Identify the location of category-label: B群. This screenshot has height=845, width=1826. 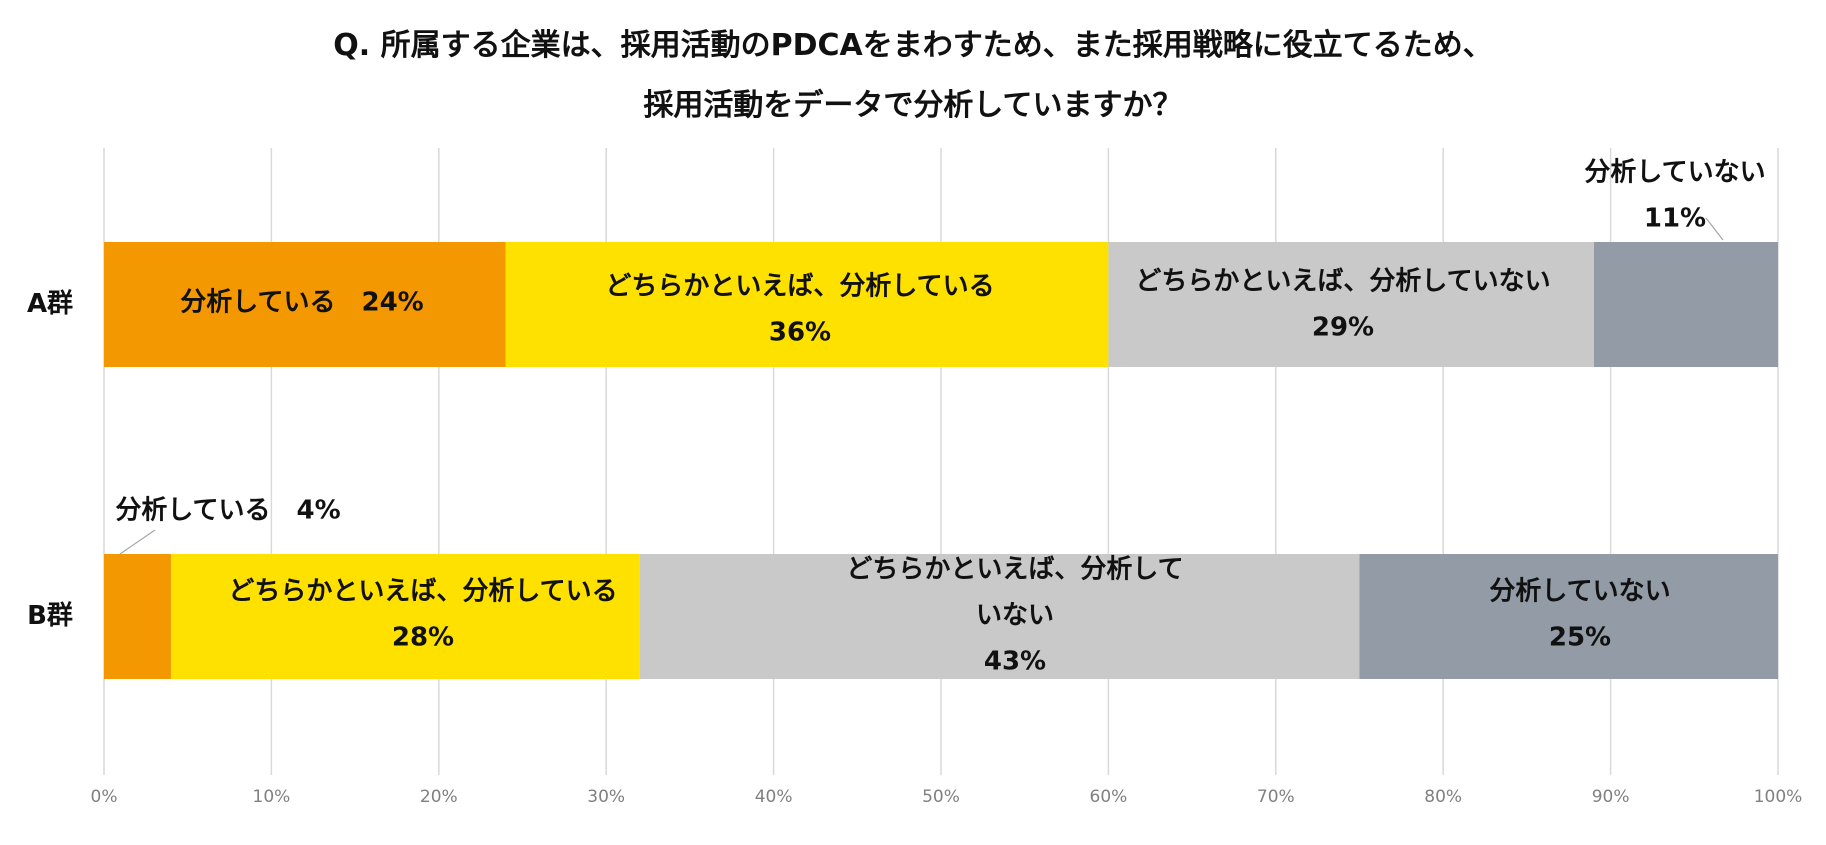
(50, 616).